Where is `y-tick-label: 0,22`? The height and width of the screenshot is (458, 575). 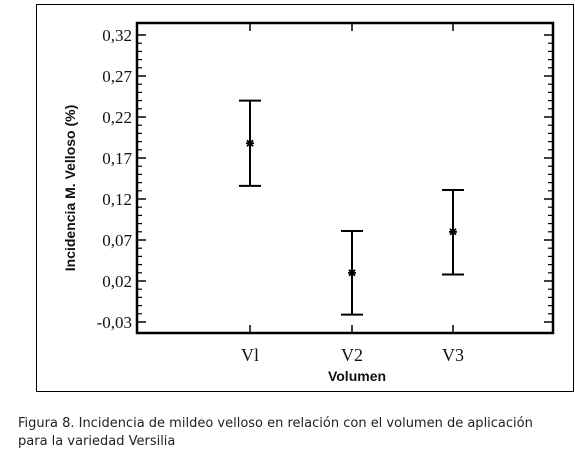 y-tick-label: 0,22 is located at coordinates (117, 117).